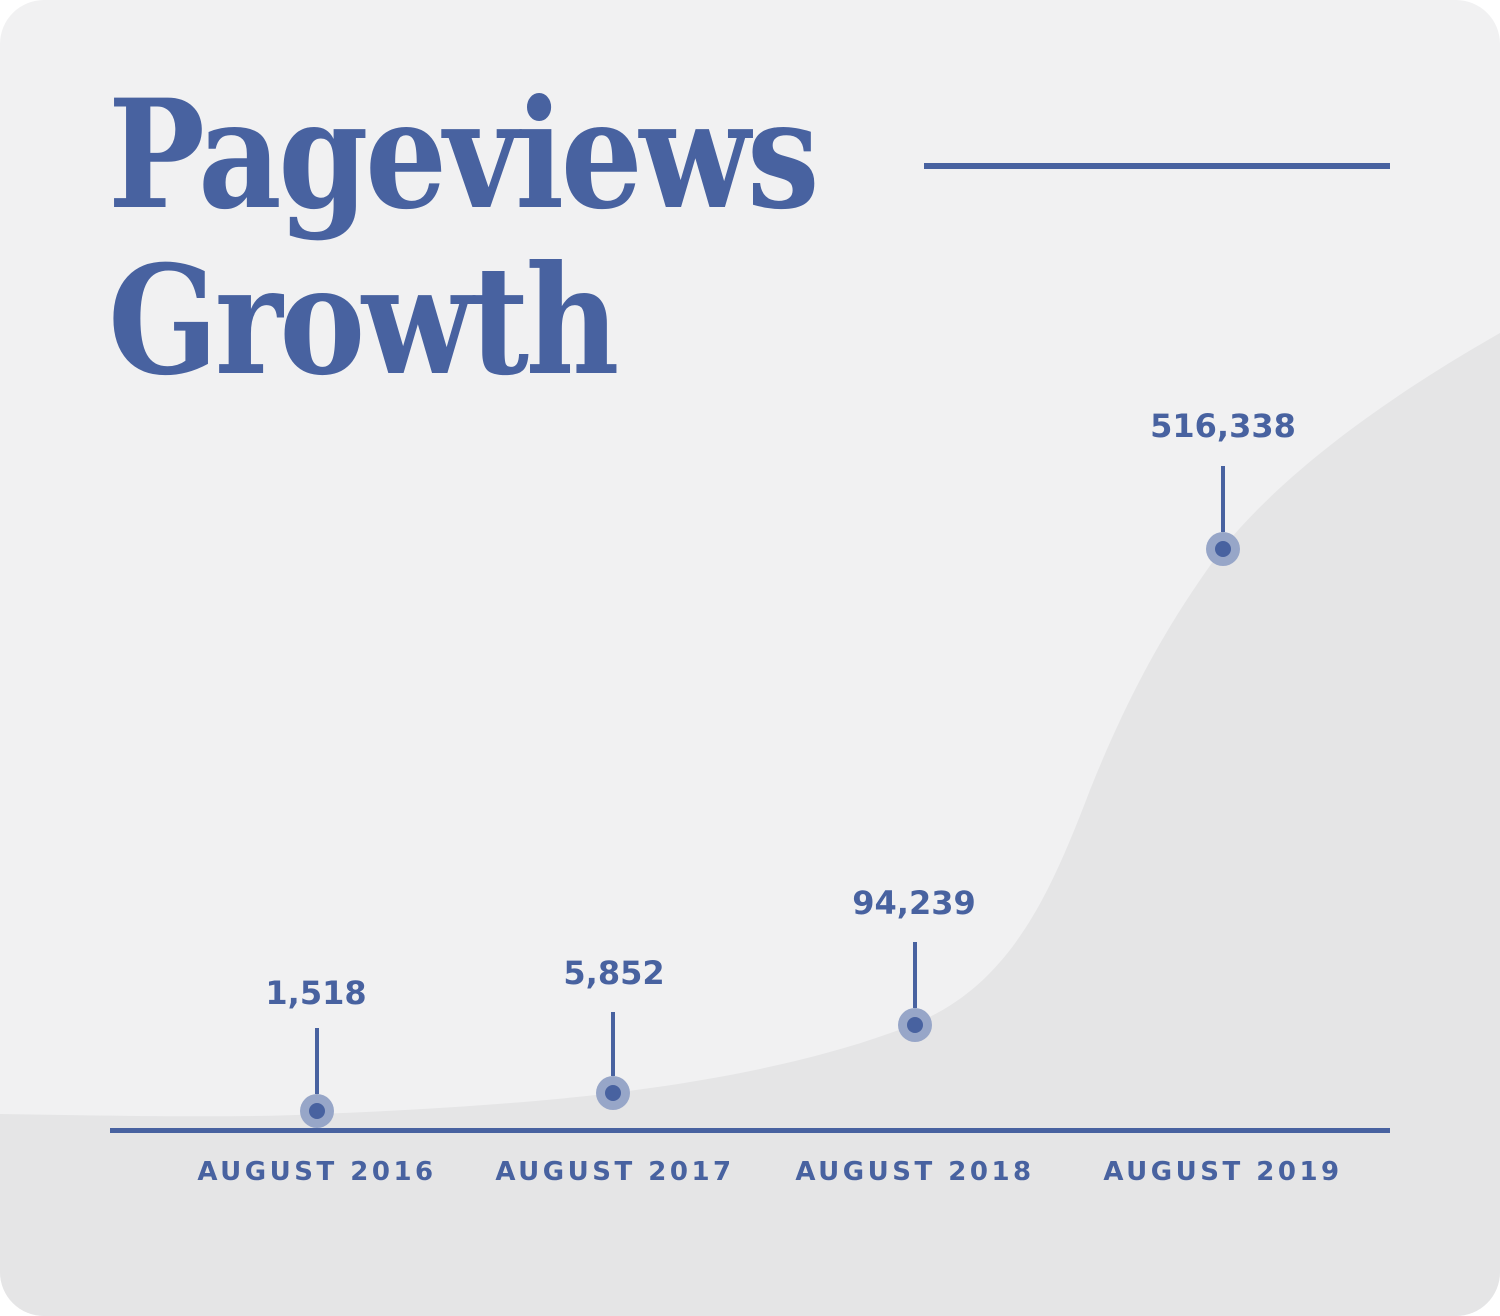 Image resolution: width=1500 pixels, height=1316 pixels. Describe the element at coordinates (1223, 1172) in the screenshot. I see `x-axis-label-2019: AUGUST 2019` at that location.